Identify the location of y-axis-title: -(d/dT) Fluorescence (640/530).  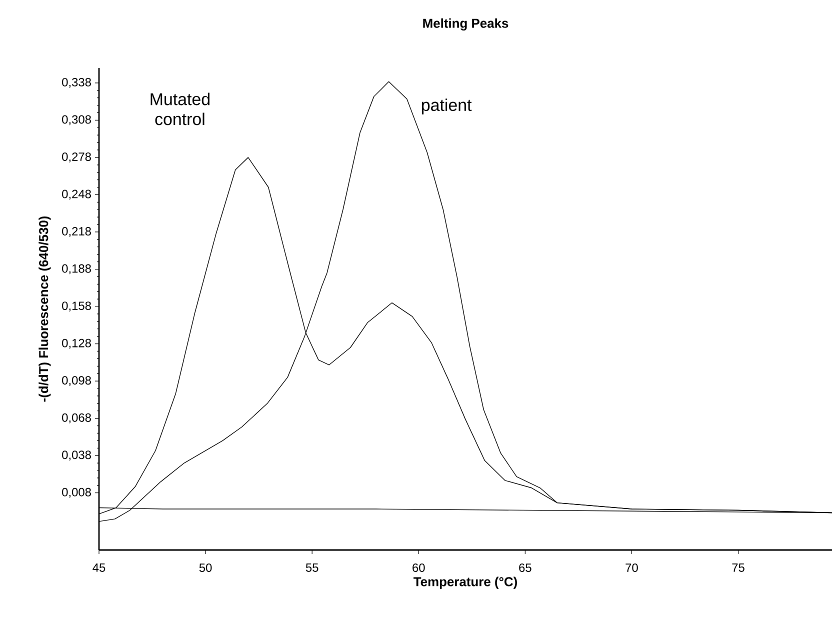
(44, 309).